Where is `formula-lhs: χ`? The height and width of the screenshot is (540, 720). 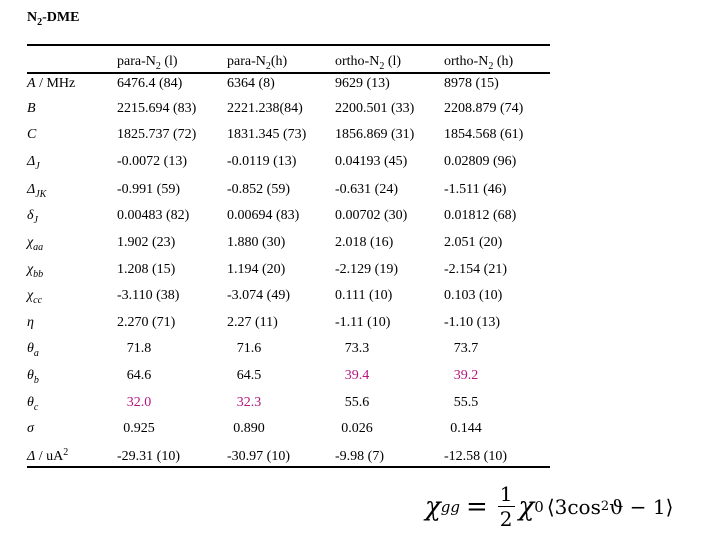
formula-lhs: χ is located at coordinates (433, 506).